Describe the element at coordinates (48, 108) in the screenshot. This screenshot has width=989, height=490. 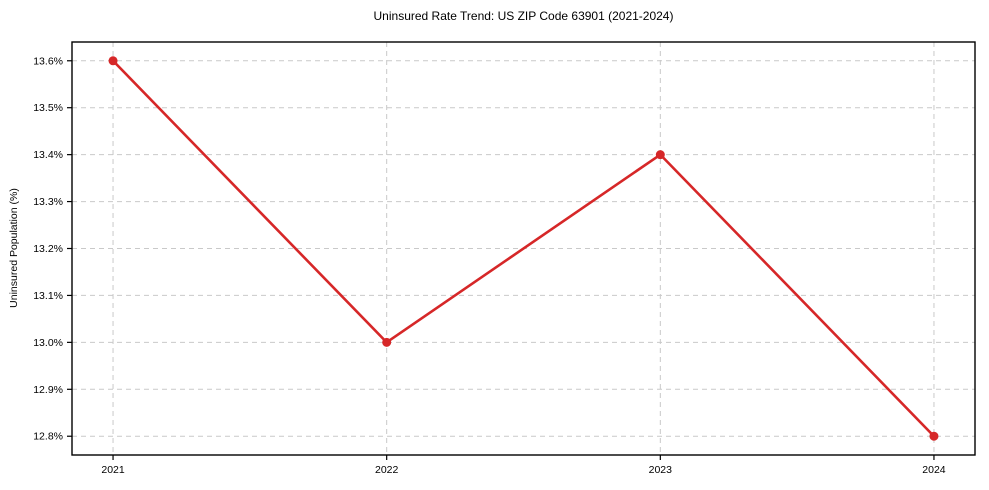
I see `y-tick-label: 13.5%` at that location.